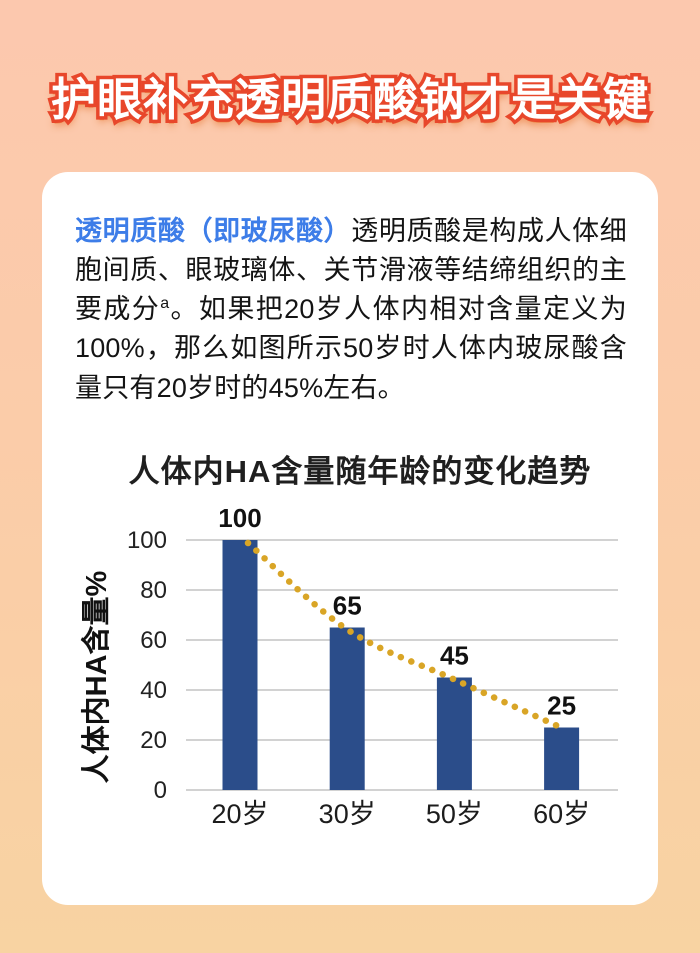  Describe the element at coordinates (213, 231) in the screenshot. I see `intro-lead-term: 透明质酸（即玻尿酸）` at that location.